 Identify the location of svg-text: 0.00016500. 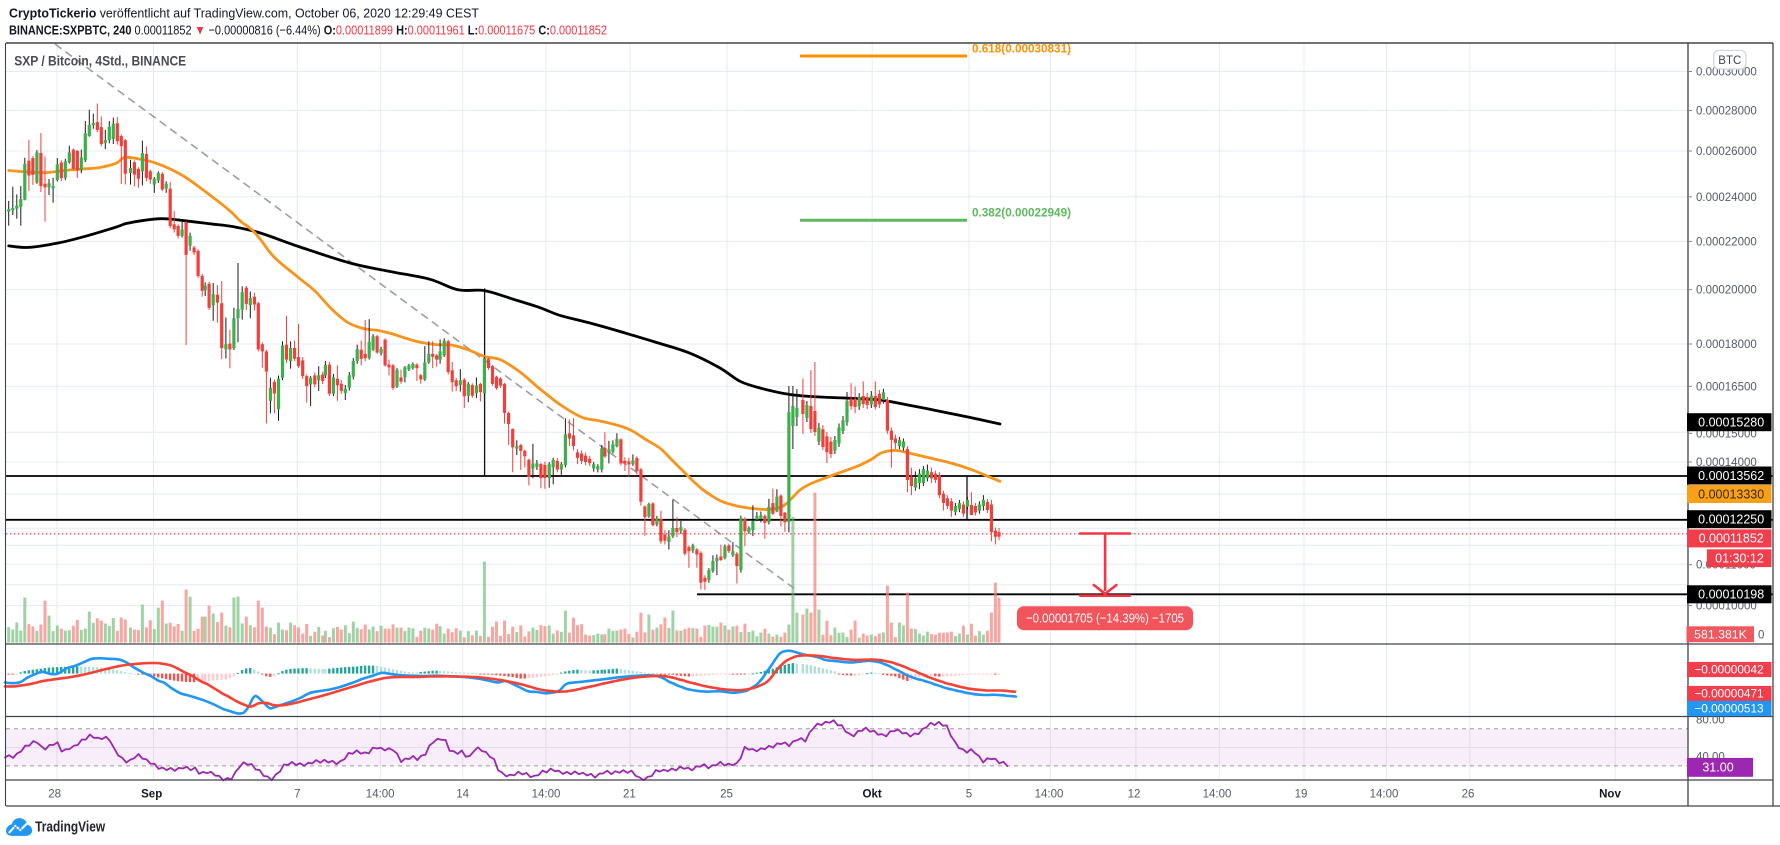
(1726, 387).